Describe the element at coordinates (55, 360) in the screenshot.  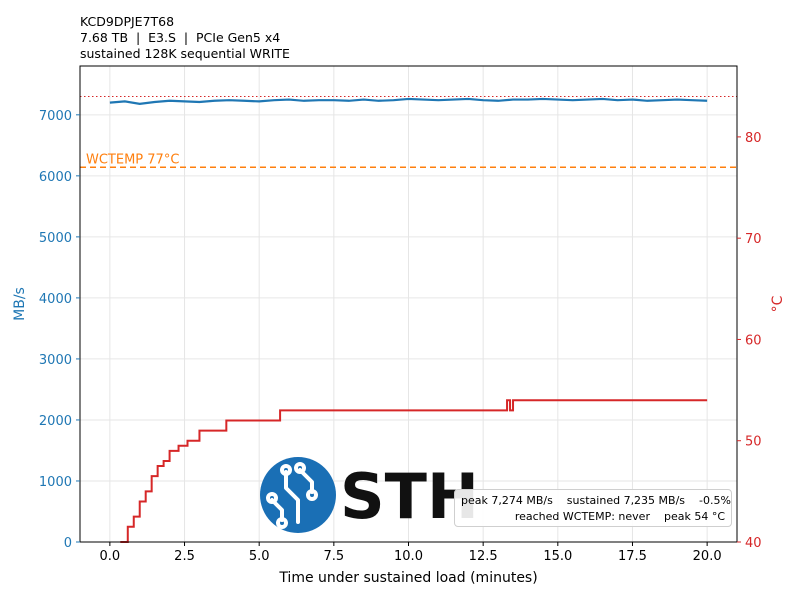
I see `y-tick-label: 3000` at that location.